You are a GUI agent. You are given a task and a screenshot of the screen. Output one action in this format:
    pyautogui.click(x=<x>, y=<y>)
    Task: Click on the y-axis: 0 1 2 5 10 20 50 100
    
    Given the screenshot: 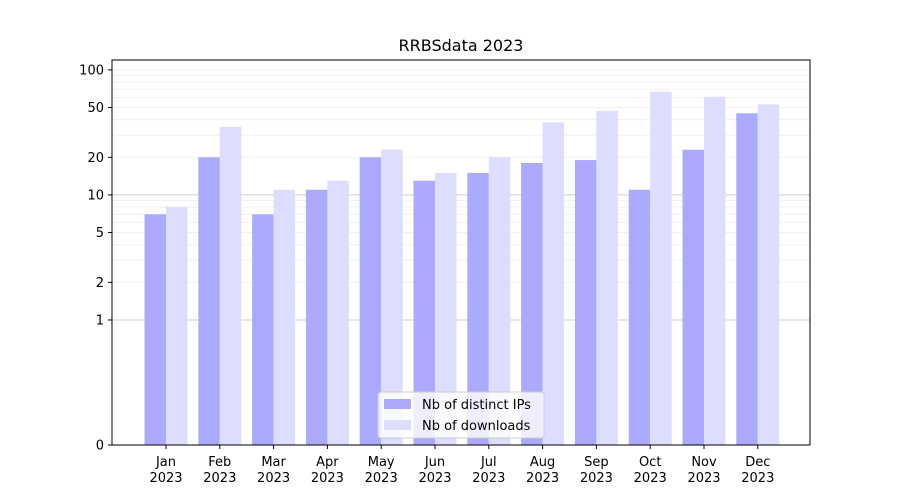 What is the action you would take?
    pyautogui.click(x=95, y=258)
    